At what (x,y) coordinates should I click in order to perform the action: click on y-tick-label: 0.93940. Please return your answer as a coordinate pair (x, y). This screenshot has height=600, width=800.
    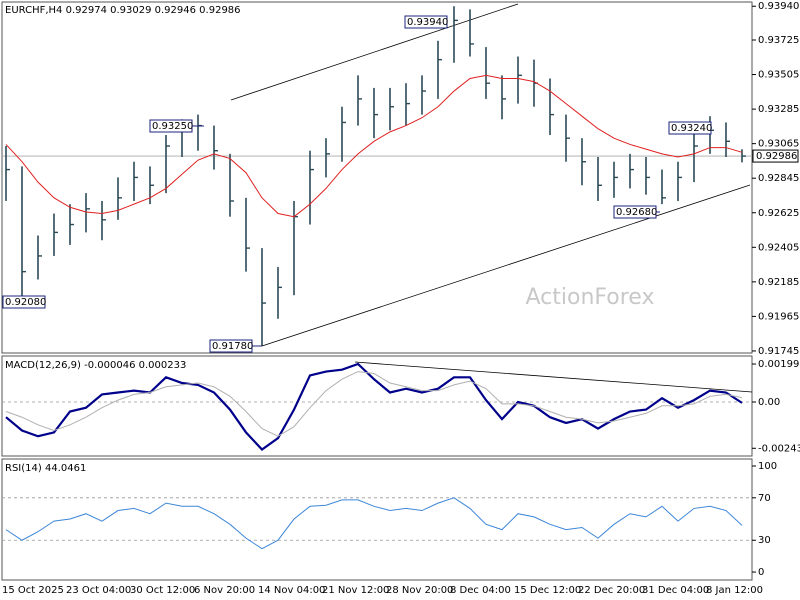
    Looking at the image, I should click on (778, 6).